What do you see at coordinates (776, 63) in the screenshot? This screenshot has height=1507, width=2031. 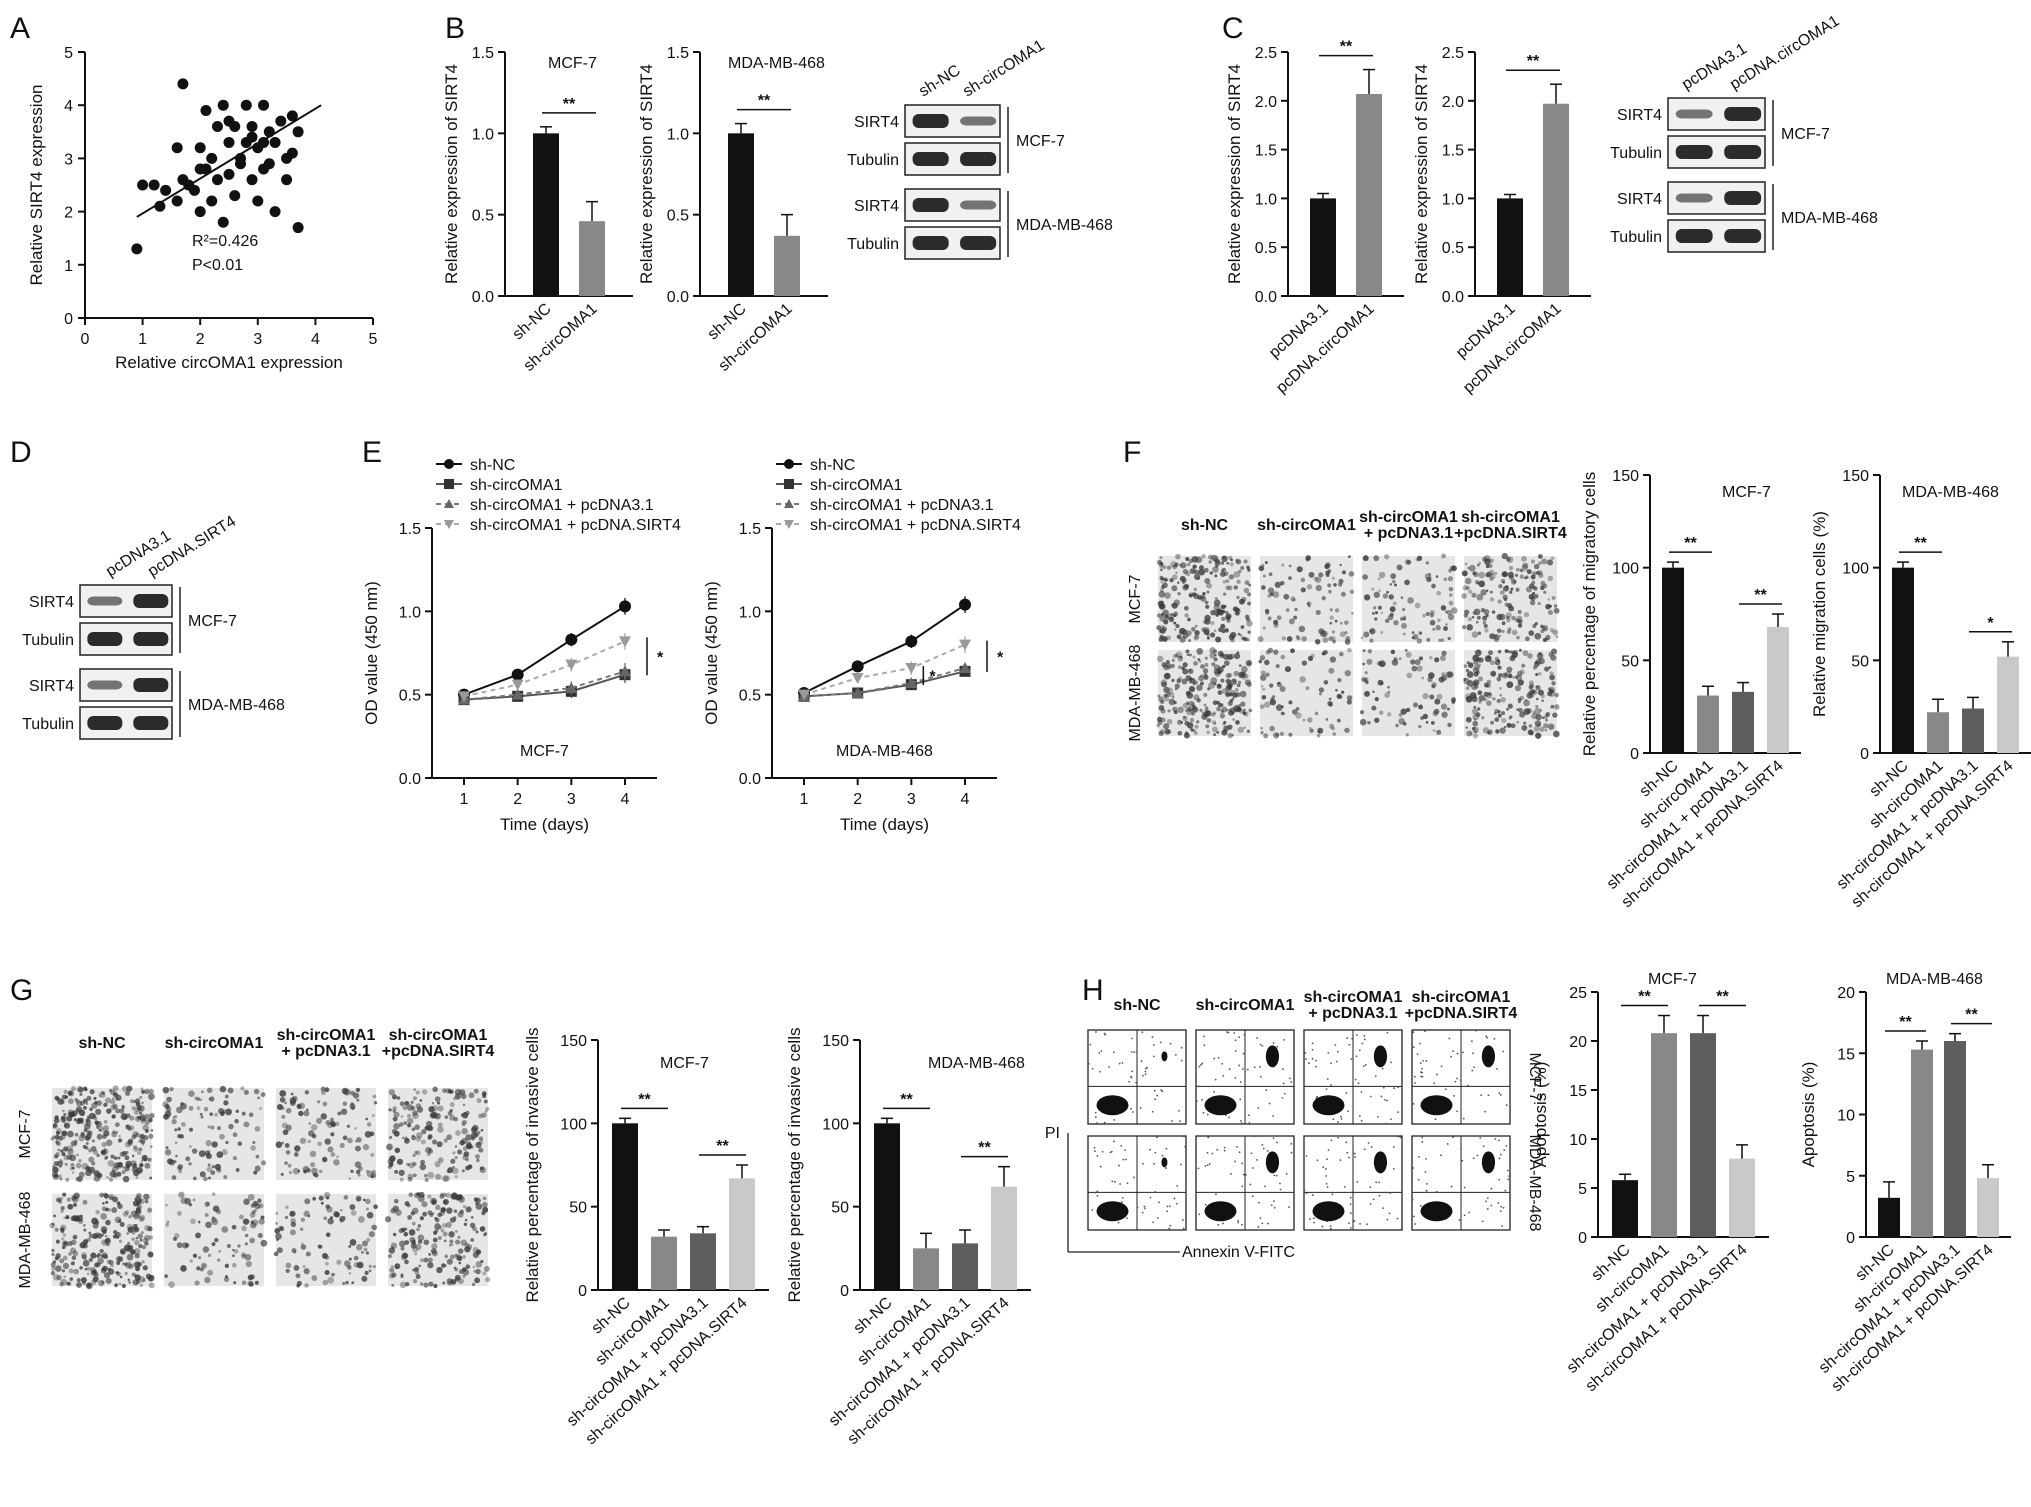 I see `chart-title: MDA-MB-468` at bounding box center [776, 63].